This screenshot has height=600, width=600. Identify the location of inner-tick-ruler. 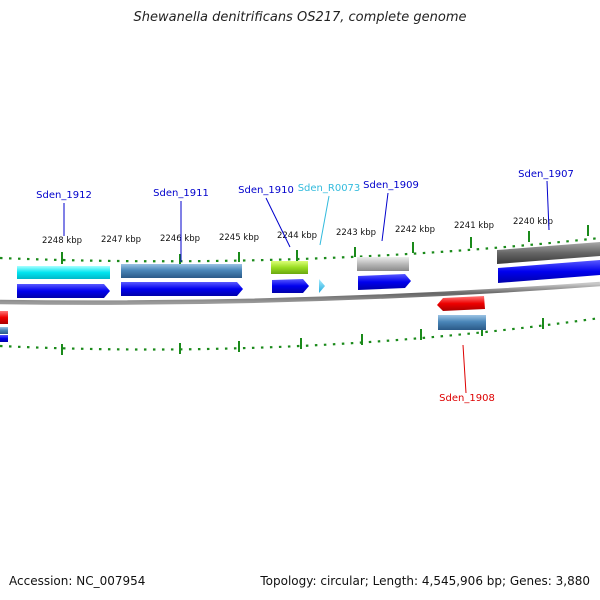
(300, 335).